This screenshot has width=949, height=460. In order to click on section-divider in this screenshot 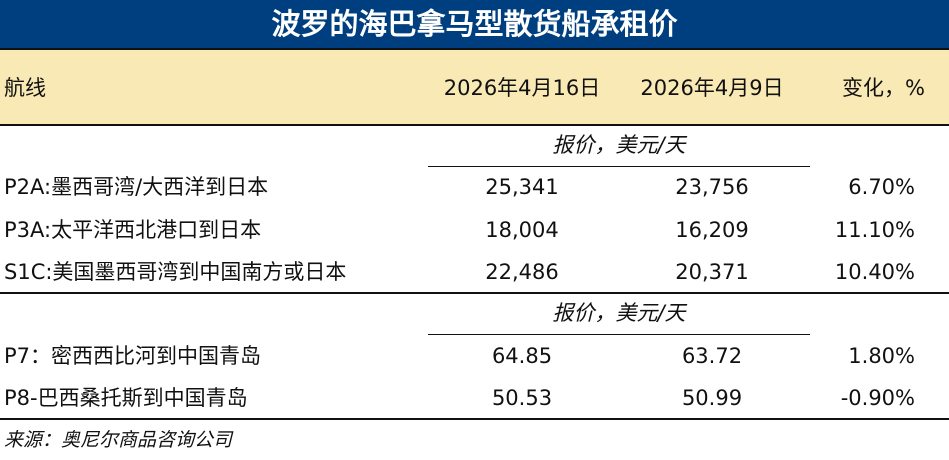, I will do `click(474, 293)`.